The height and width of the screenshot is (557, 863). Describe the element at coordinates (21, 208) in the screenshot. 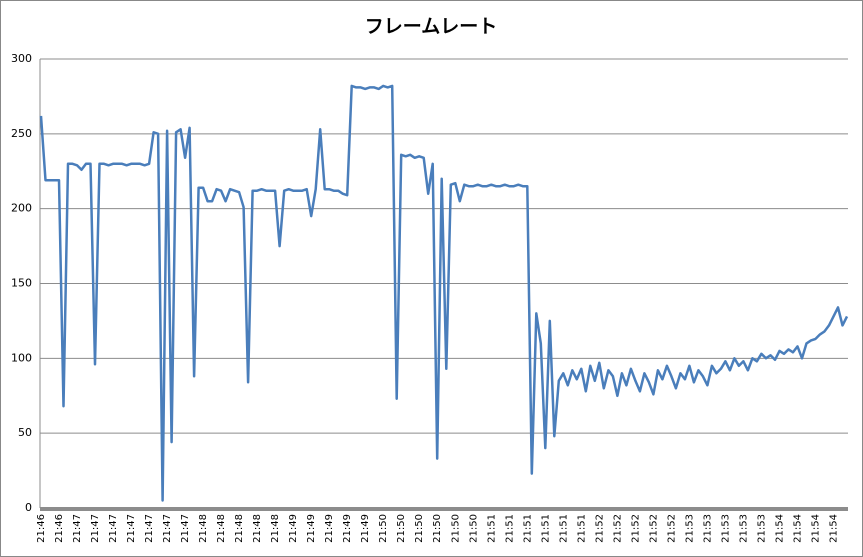

I see `y-tick-label: 200` at that location.